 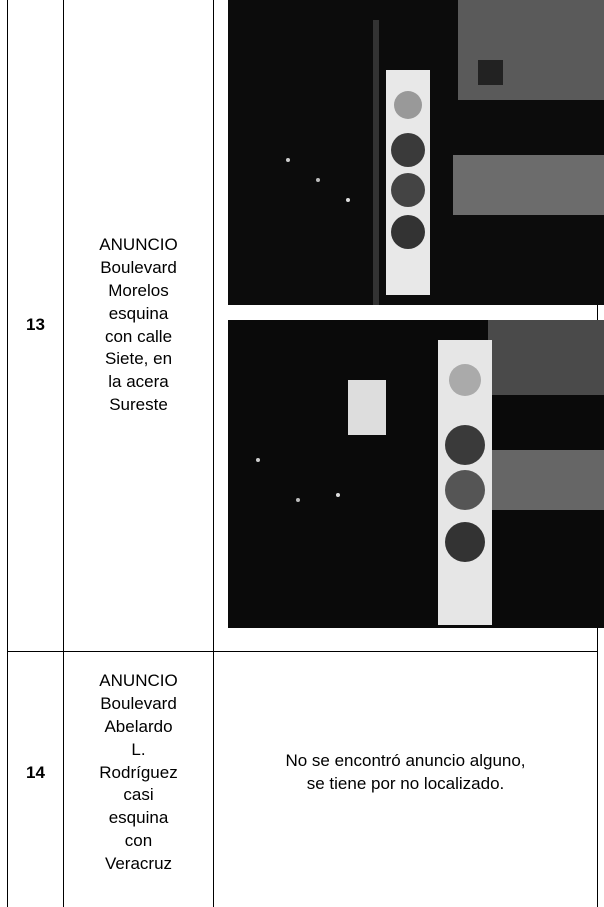 I want to click on text-line: Siete, en, so click(x=138, y=359).